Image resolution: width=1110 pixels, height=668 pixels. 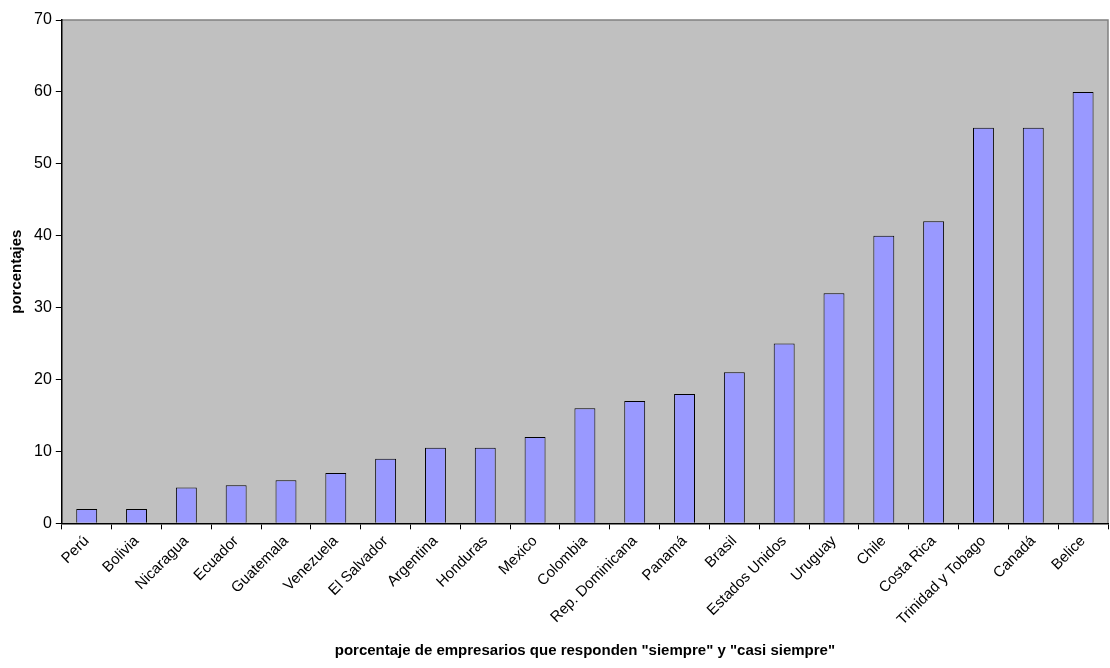 I want to click on y-tick-label: 0, so click(x=47, y=522).